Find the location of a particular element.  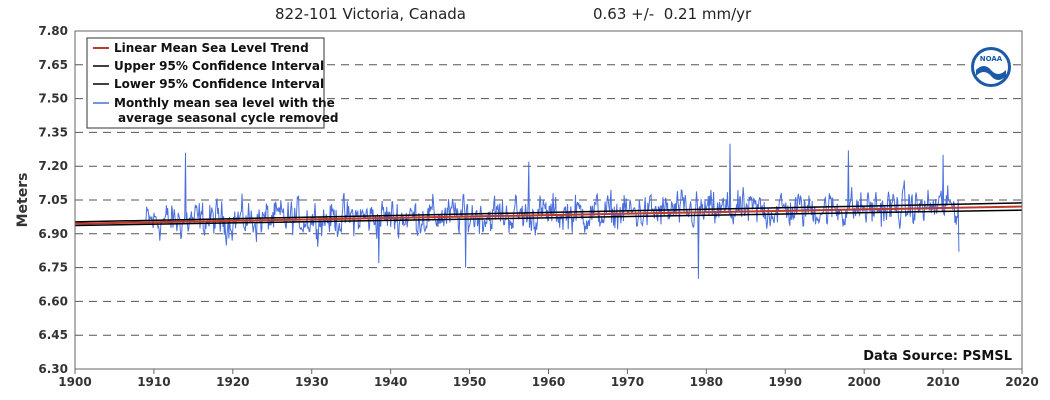

series-linear-trend is located at coordinates (548, 215).